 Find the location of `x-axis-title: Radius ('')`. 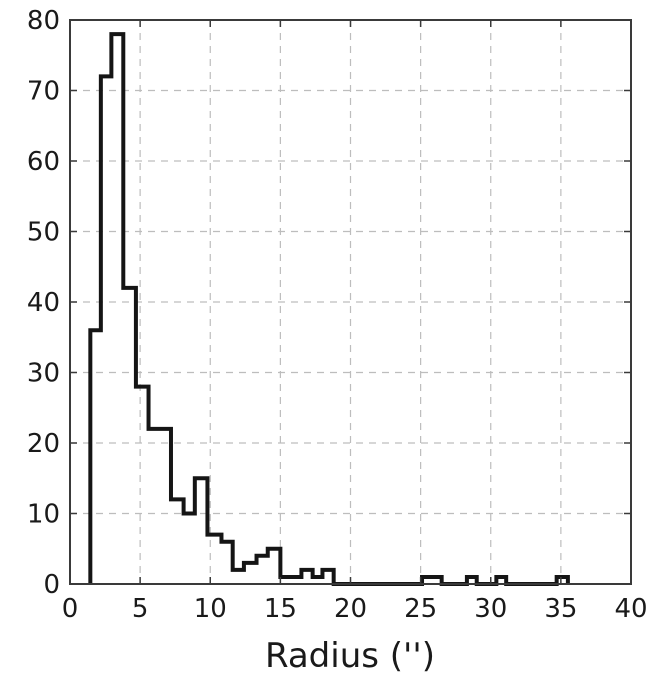

x-axis-title: Radius ('') is located at coordinates (350, 656).